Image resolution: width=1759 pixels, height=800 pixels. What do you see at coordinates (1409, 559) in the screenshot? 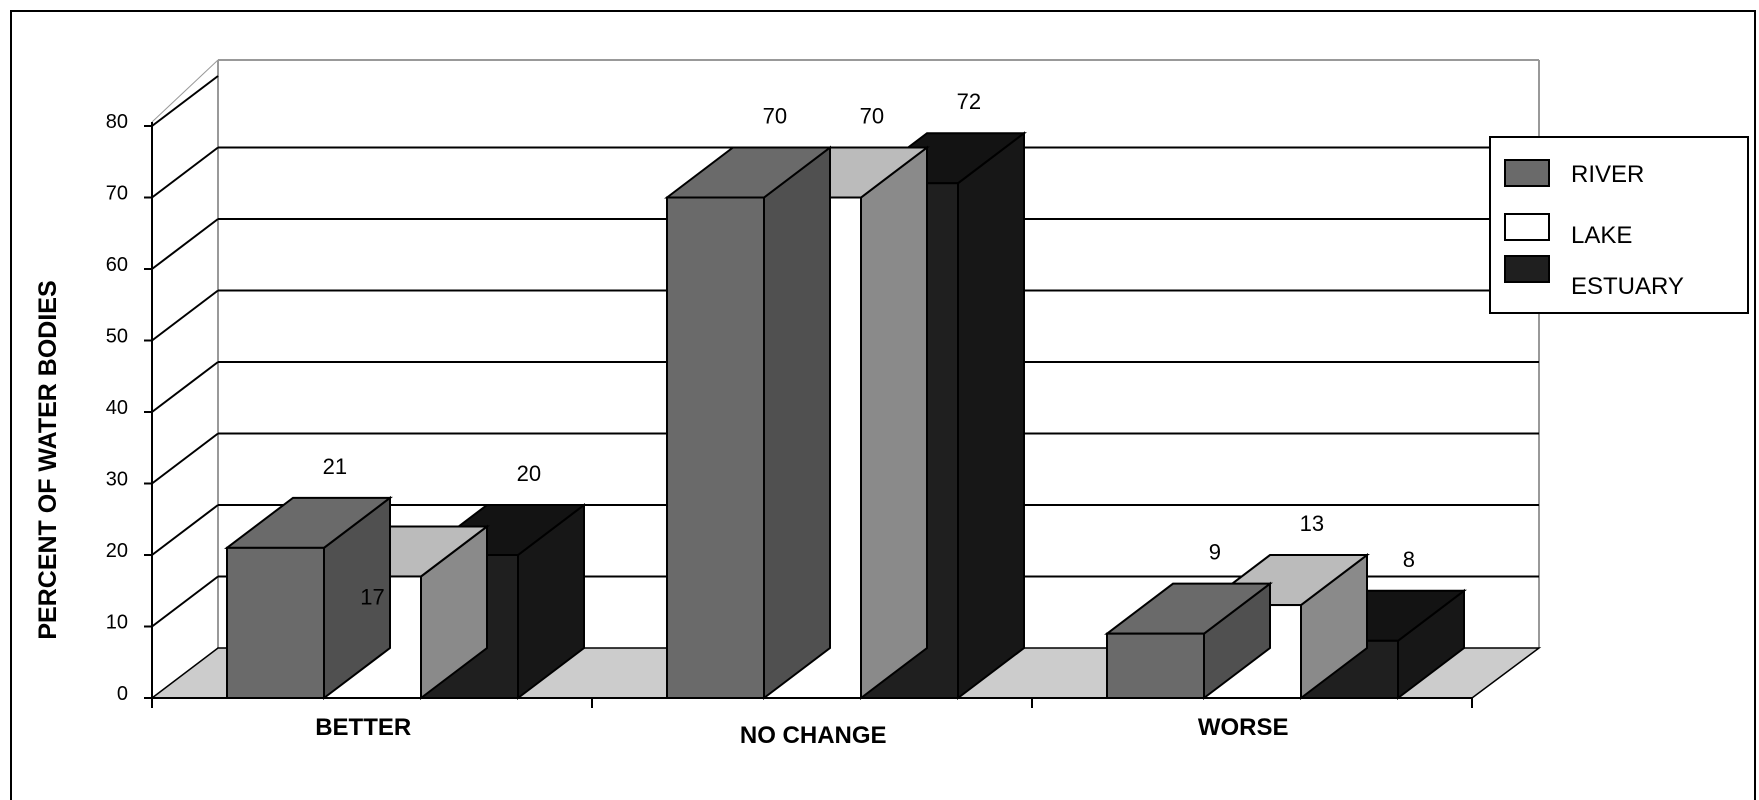
I see `data-label-estuary: 8` at bounding box center [1409, 559].